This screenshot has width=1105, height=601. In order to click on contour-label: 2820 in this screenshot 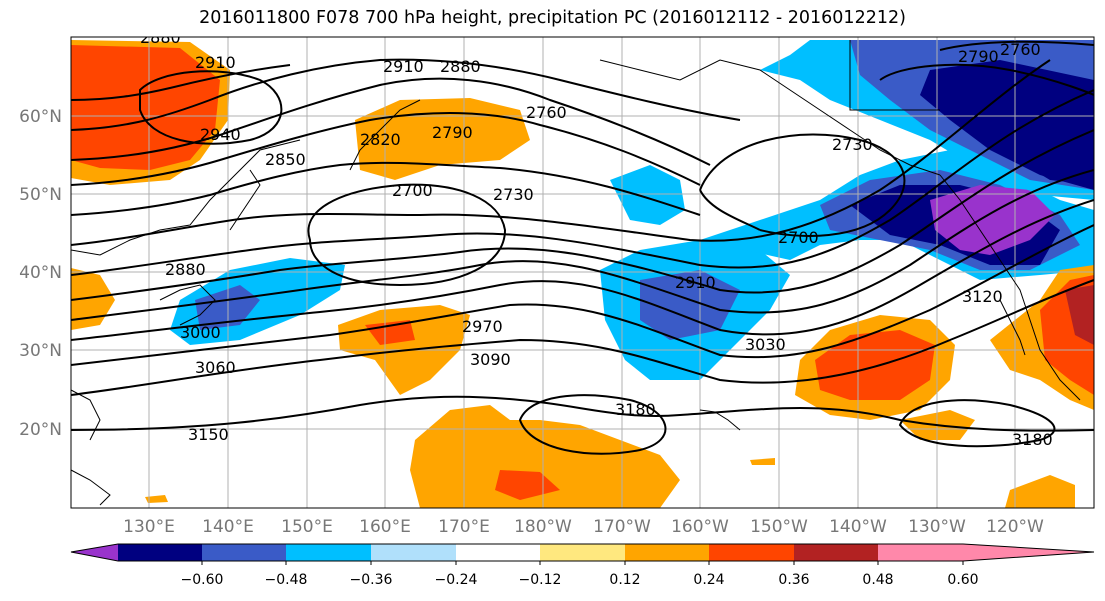, I will do `click(380, 139)`.